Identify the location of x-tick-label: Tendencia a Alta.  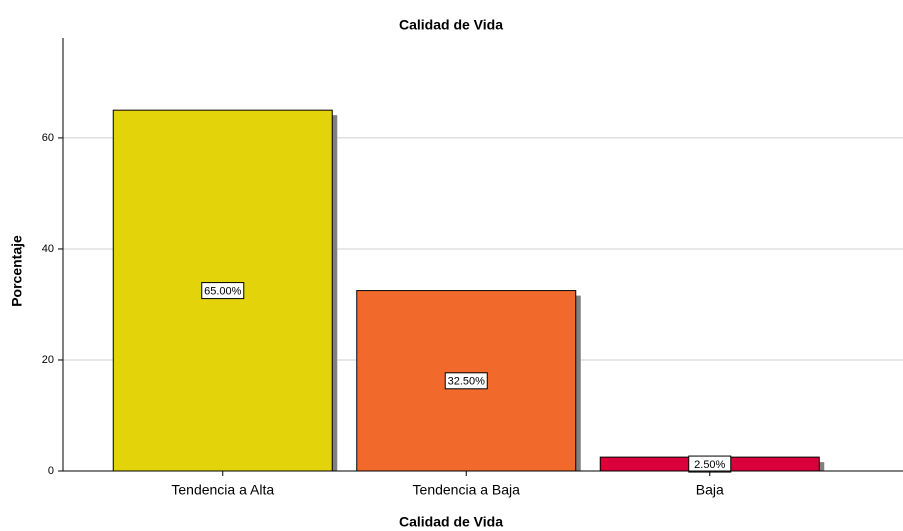
(222, 490).